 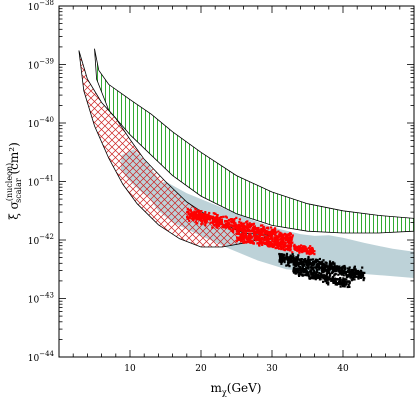 I want to click on plot-points, so click(x=276, y=248).